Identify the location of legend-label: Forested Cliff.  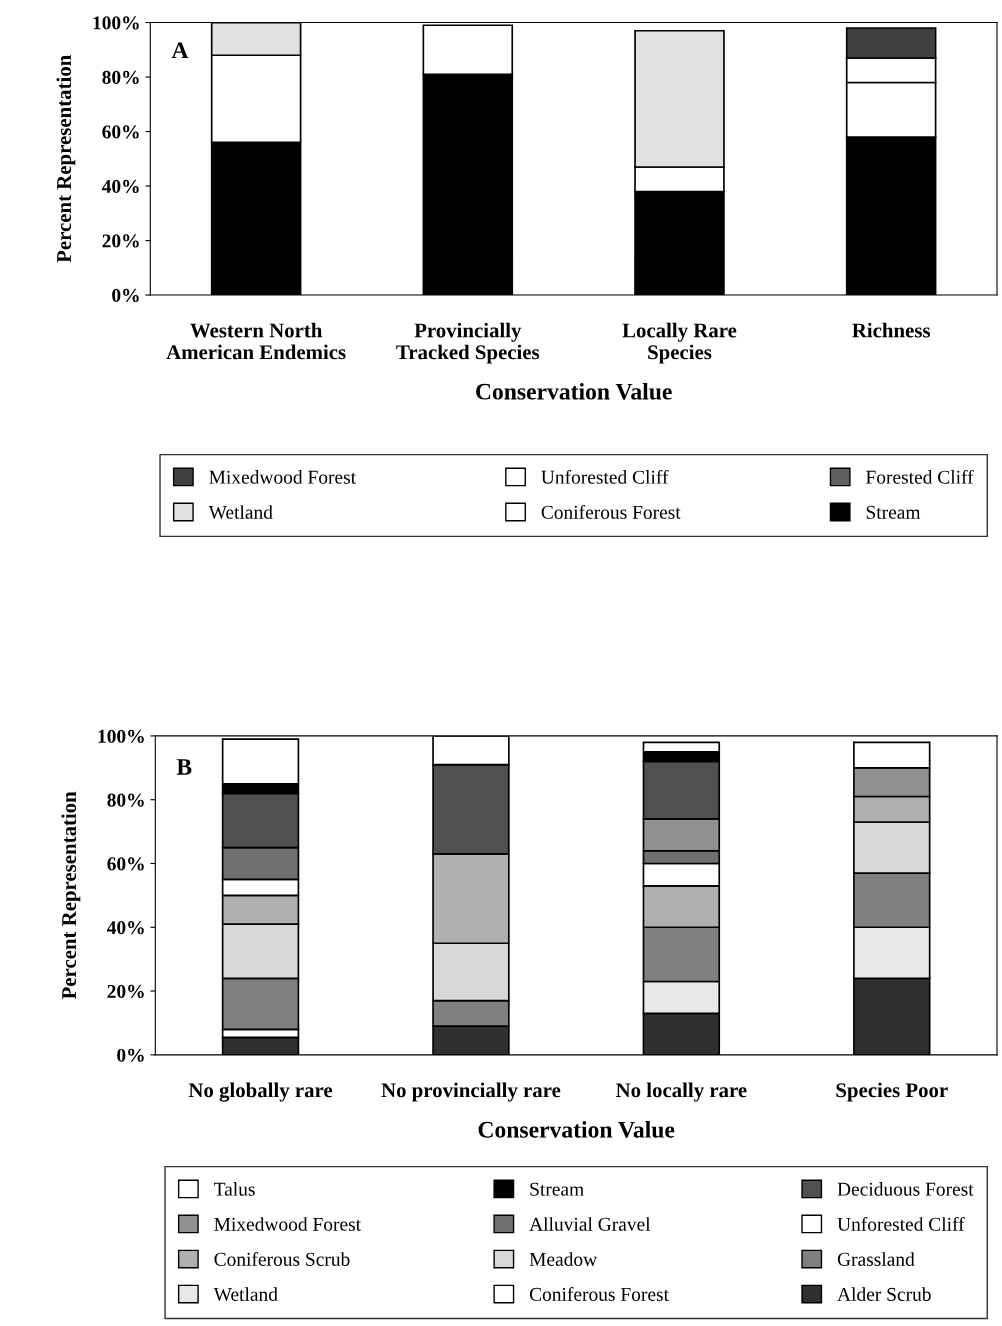
(920, 476).